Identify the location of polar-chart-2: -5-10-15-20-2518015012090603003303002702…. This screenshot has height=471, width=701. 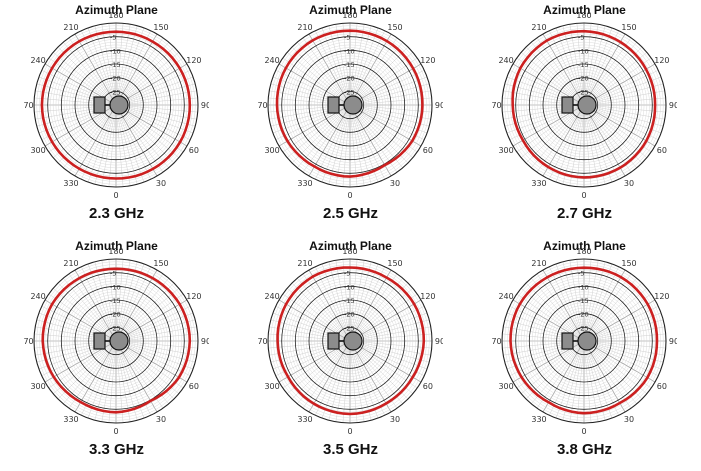
(350, 105).